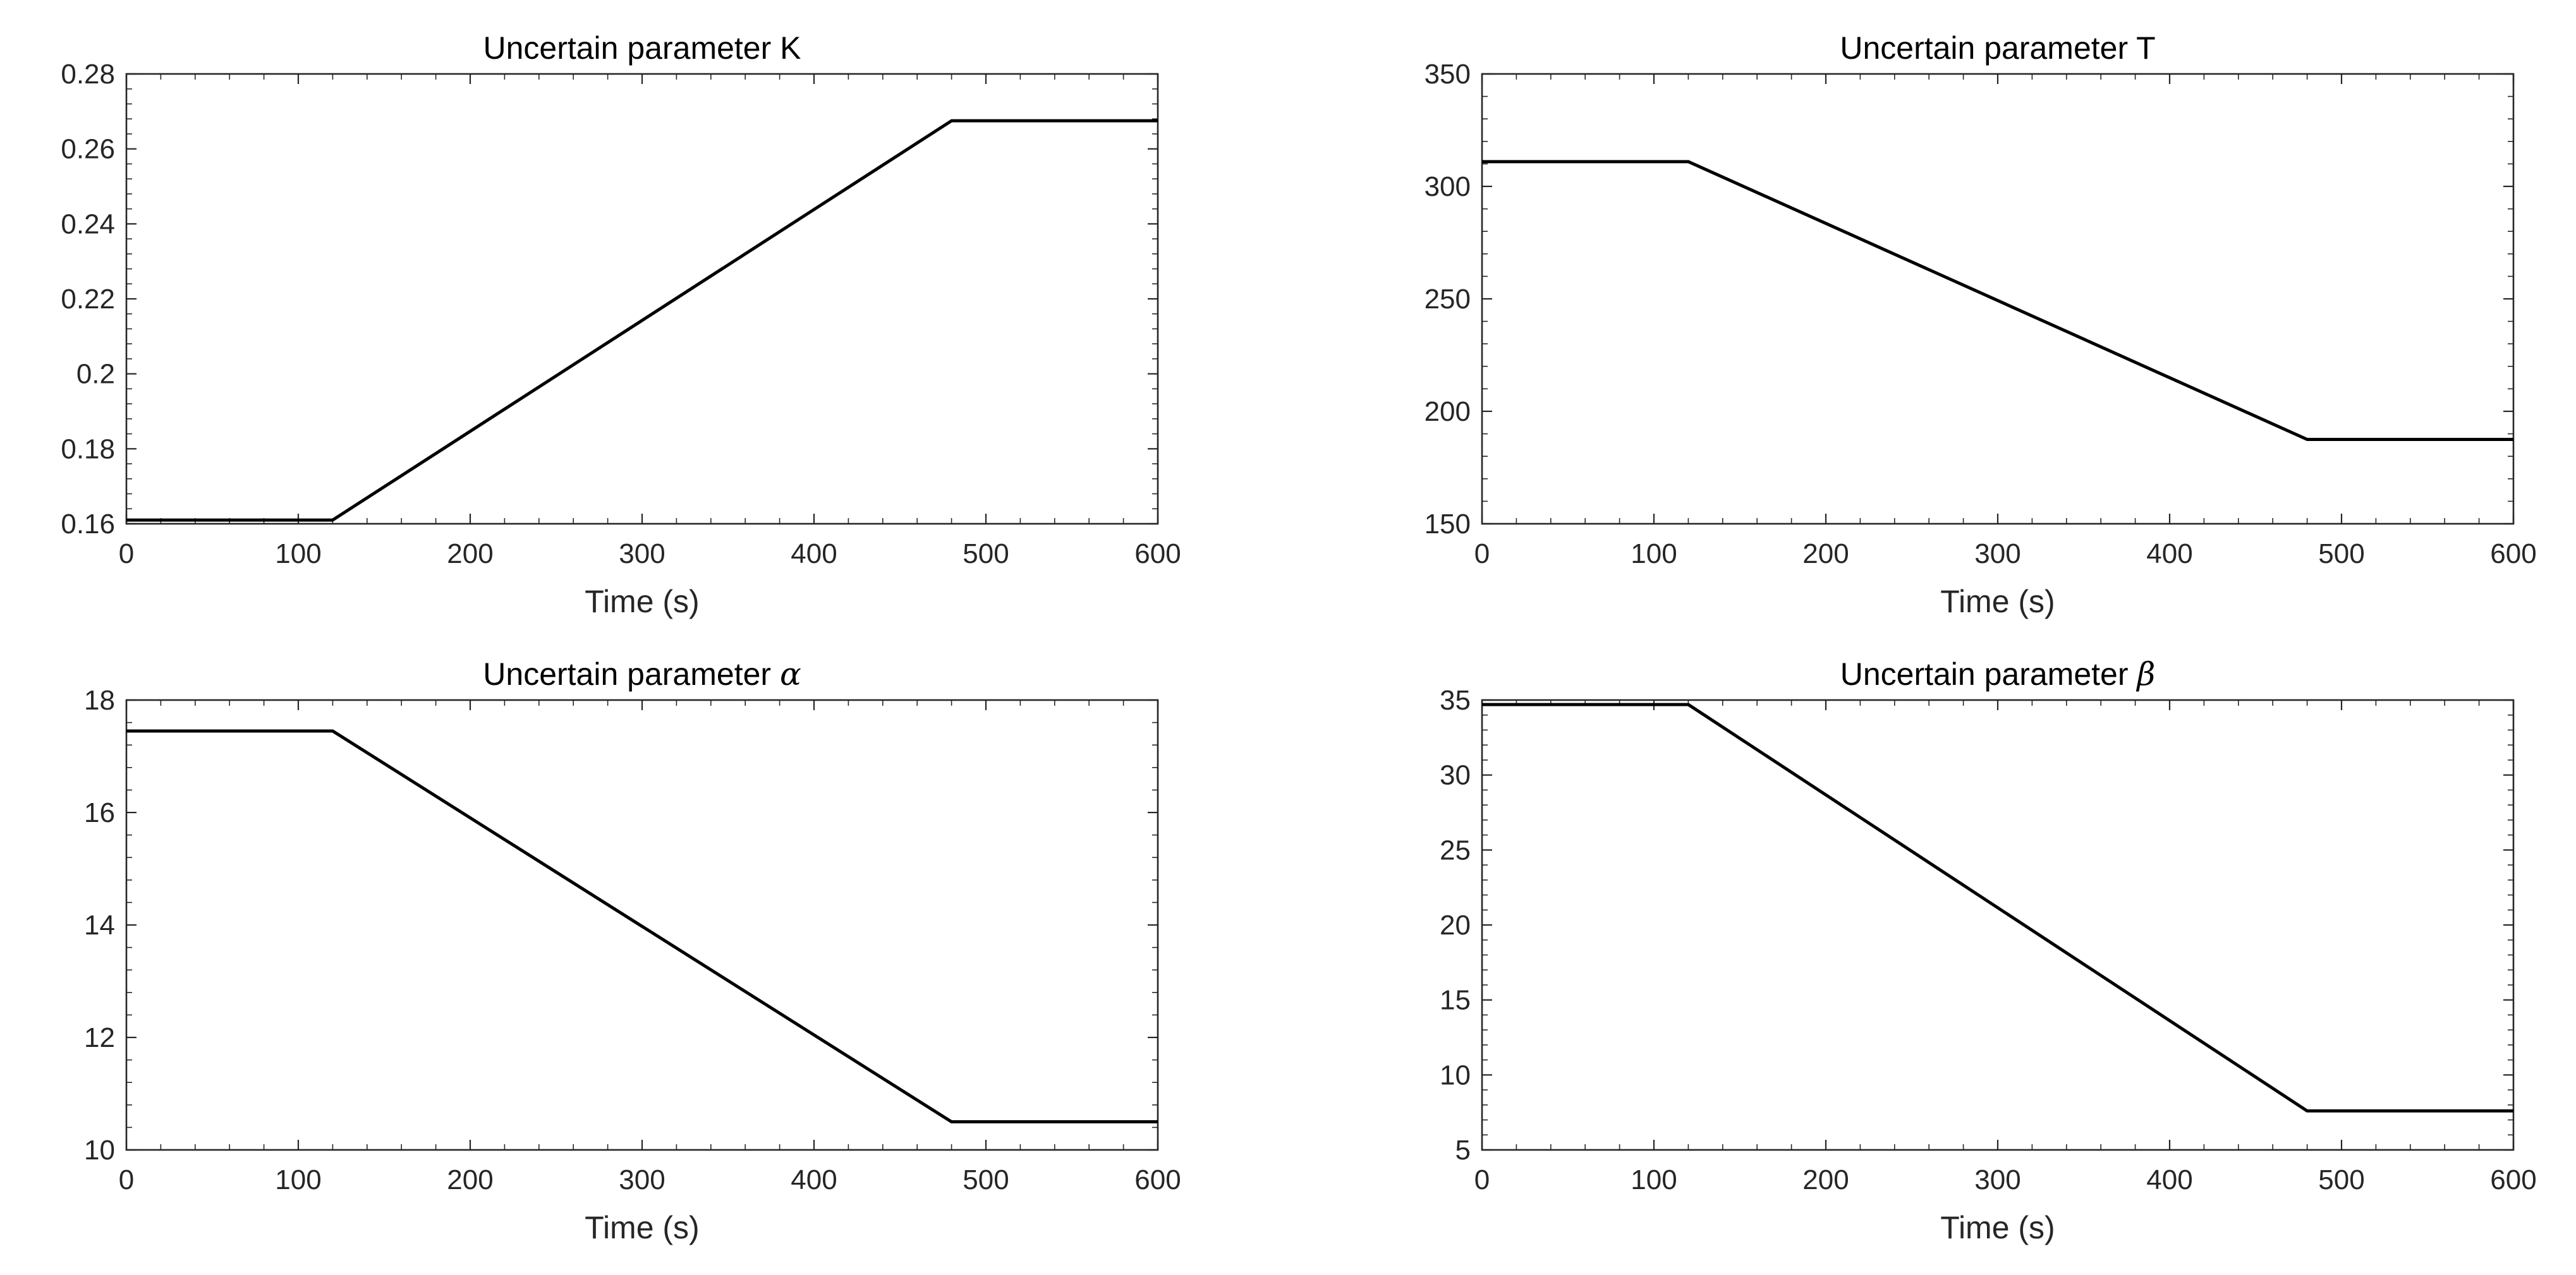 The width and height of the screenshot is (2576, 1275). I want to click on y-tick-label: 30, so click(1455, 775).